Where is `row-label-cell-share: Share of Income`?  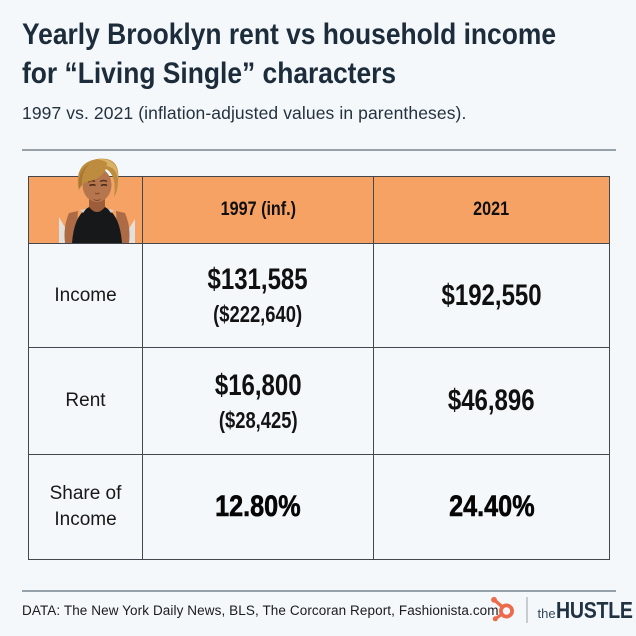 row-label-cell-share: Share of Income is located at coordinates (86, 507).